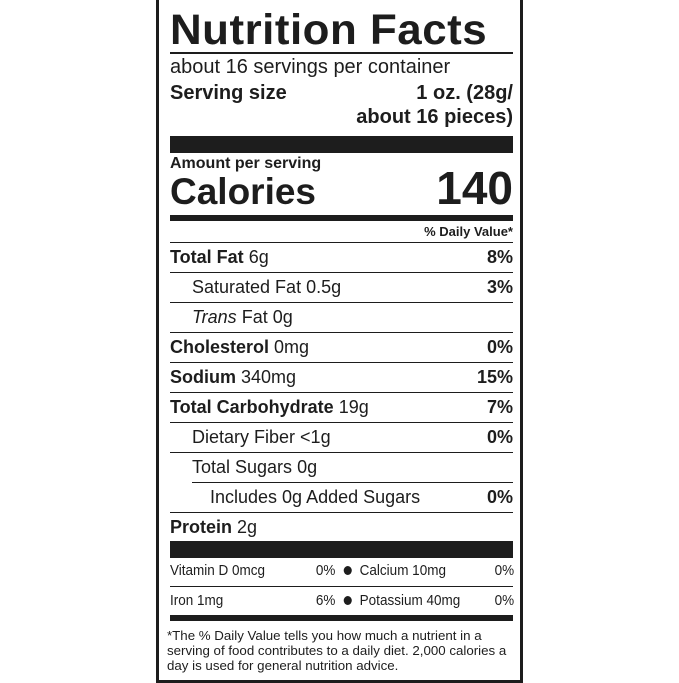 The width and height of the screenshot is (679, 683). What do you see at coordinates (474, 188) in the screenshot?
I see `calories-value: 140` at bounding box center [474, 188].